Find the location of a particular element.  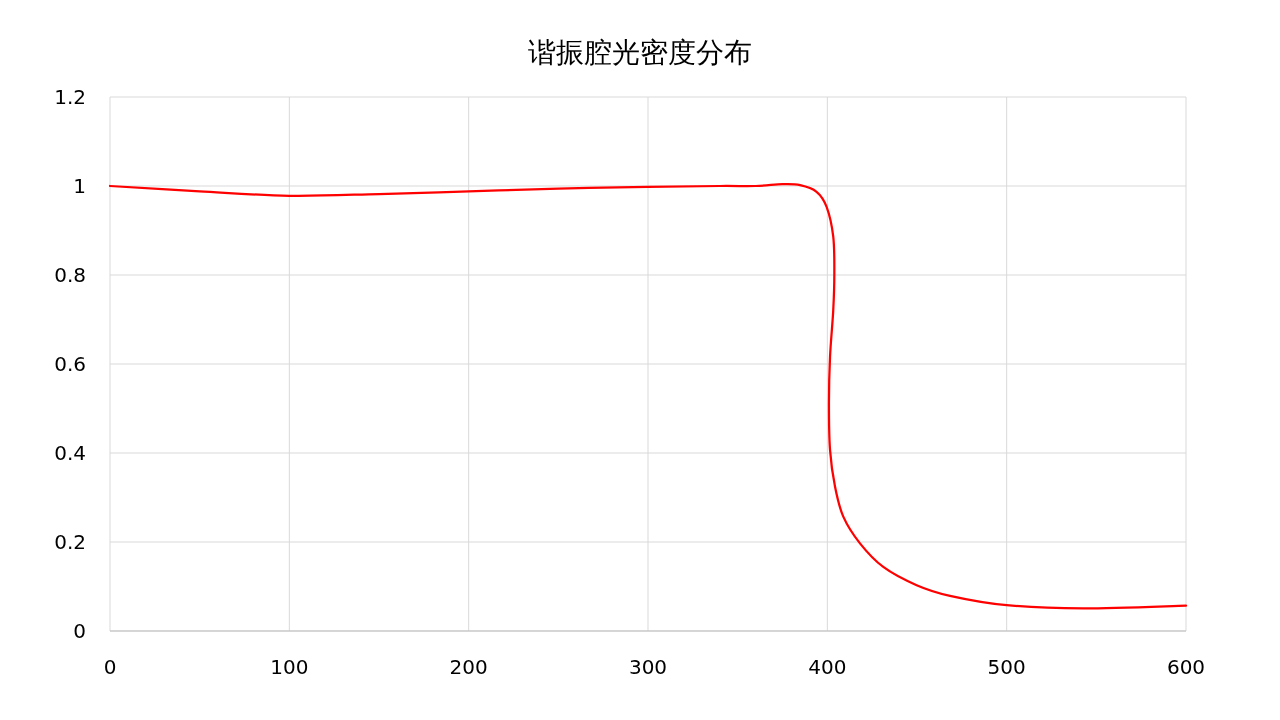

y-tick-label: 0 is located at coordinates (79, 631).